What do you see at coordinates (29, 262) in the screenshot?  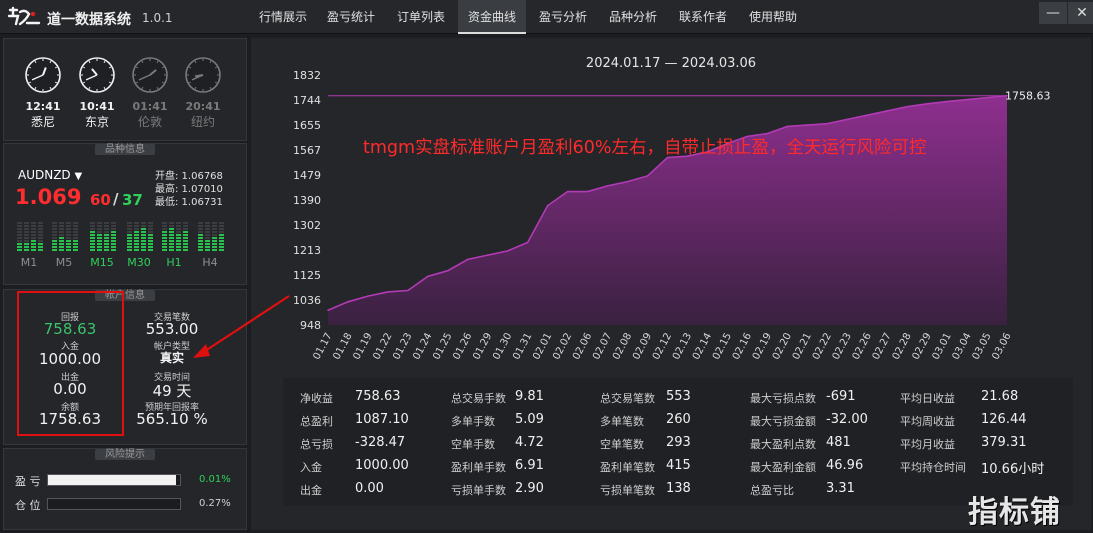 I see `timeframe-label: M1` at bounding box center [29, 262].